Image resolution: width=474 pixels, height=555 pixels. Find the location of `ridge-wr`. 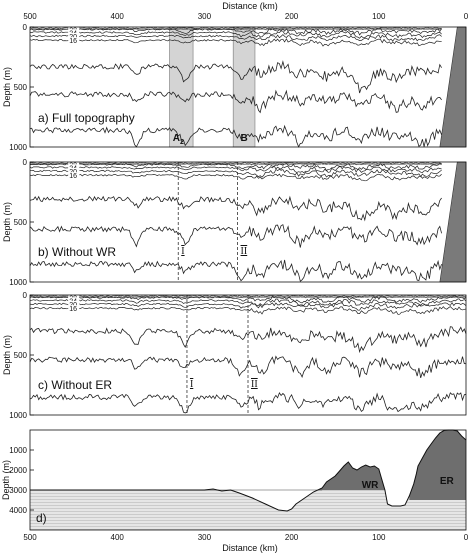

ridge-wr is located at coordinates (352, 460).